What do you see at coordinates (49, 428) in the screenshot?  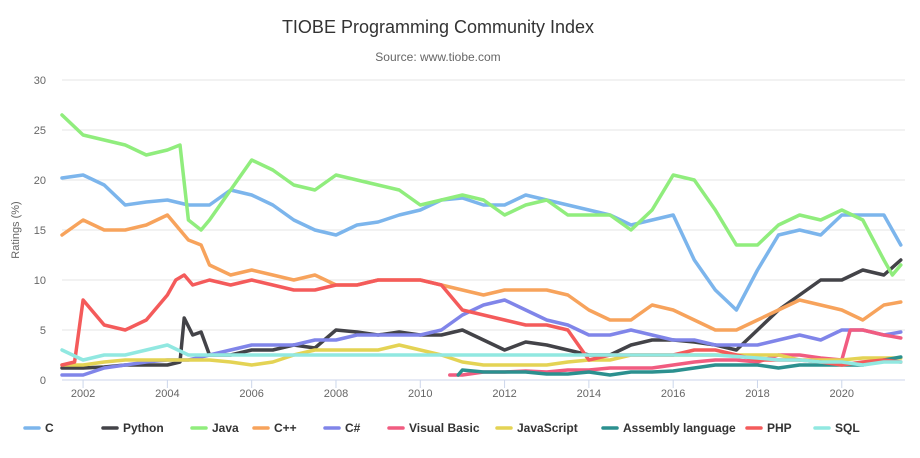 I see `legend-label: C` at bounding box center [49, 428].